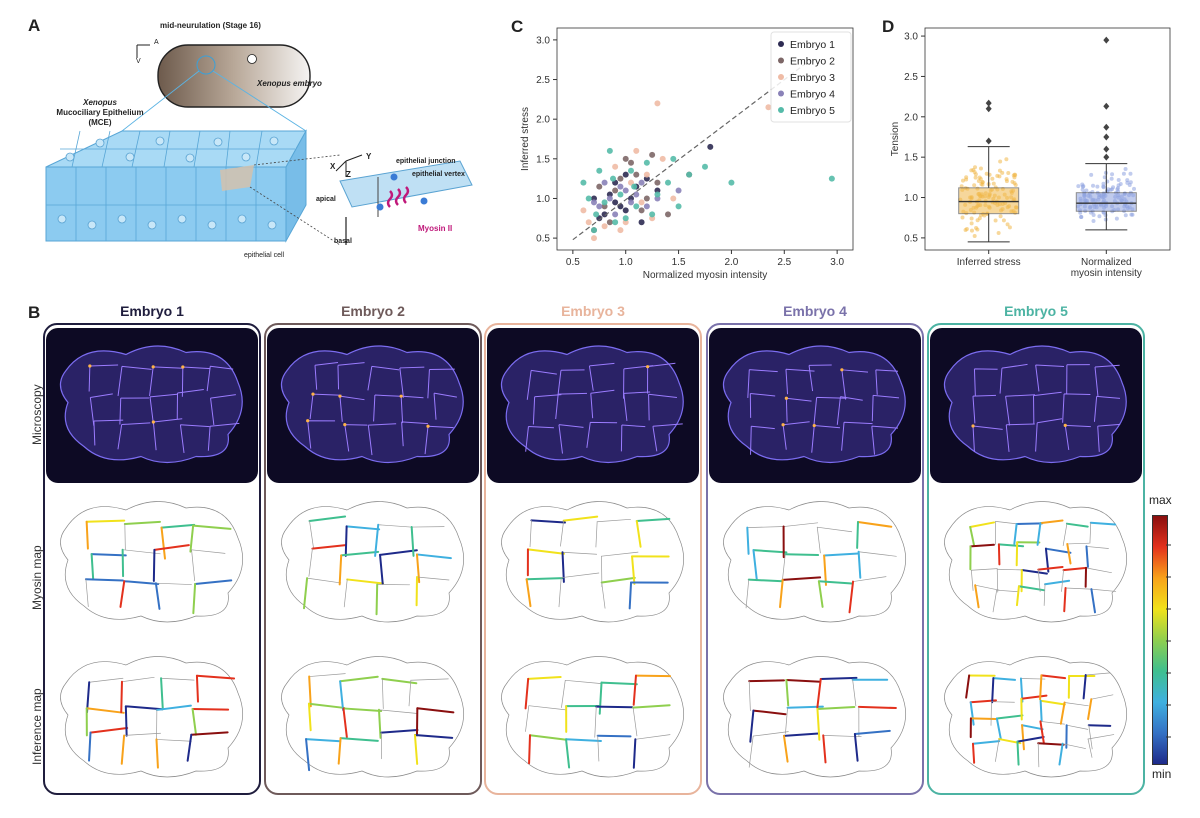 The image size is (1200, 818). I want to click on stained-junctions, so click(1046, 407).